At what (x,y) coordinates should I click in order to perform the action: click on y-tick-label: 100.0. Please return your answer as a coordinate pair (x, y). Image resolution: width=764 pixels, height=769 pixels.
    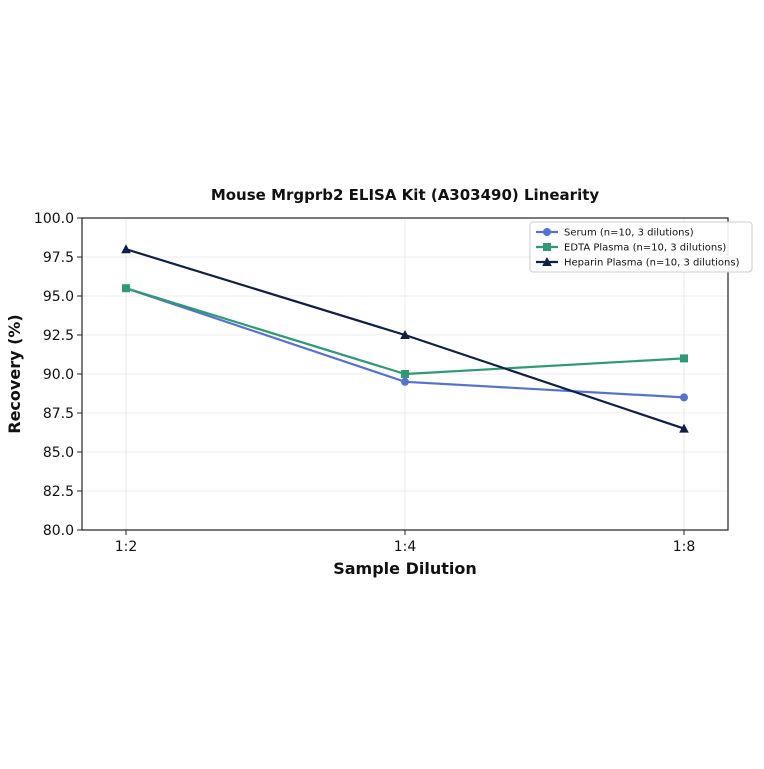
    Looking at the image, I should click on (54, 219).